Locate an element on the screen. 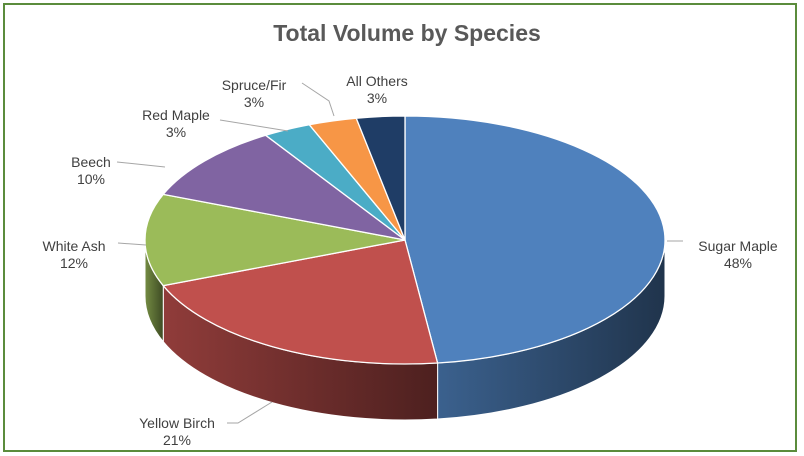 The height and width of the screenshot is (456, 804). slice-percent-white-ash: 12% is located at coordinates (74, 263).